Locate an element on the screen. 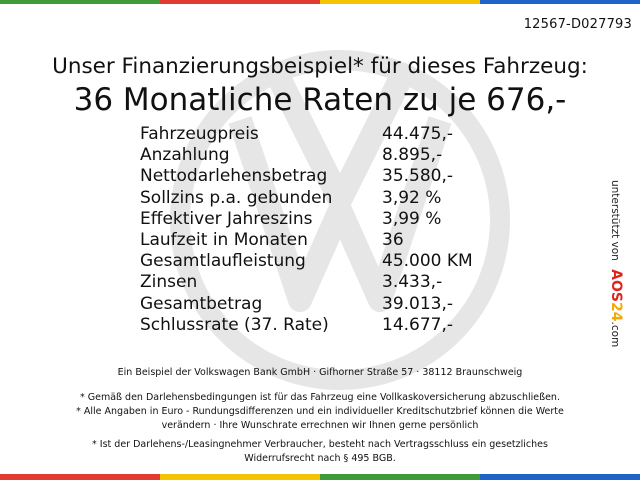 This screenshot has width=640, height=480. aos24-sidebar: unterstützt von AOS24.com is located at coordinates (616, 263).